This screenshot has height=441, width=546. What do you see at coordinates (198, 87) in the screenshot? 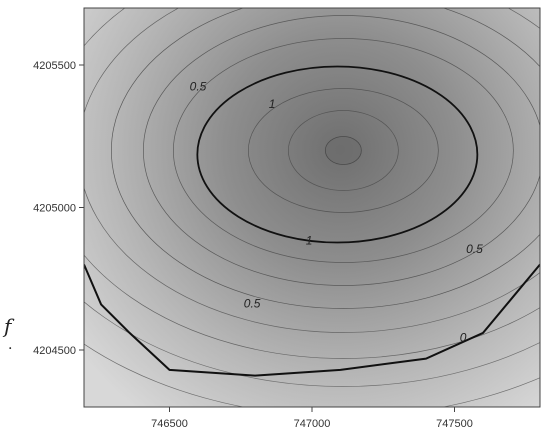
I see `contour-label-0: 0.5` at bounding box center [198, 87].